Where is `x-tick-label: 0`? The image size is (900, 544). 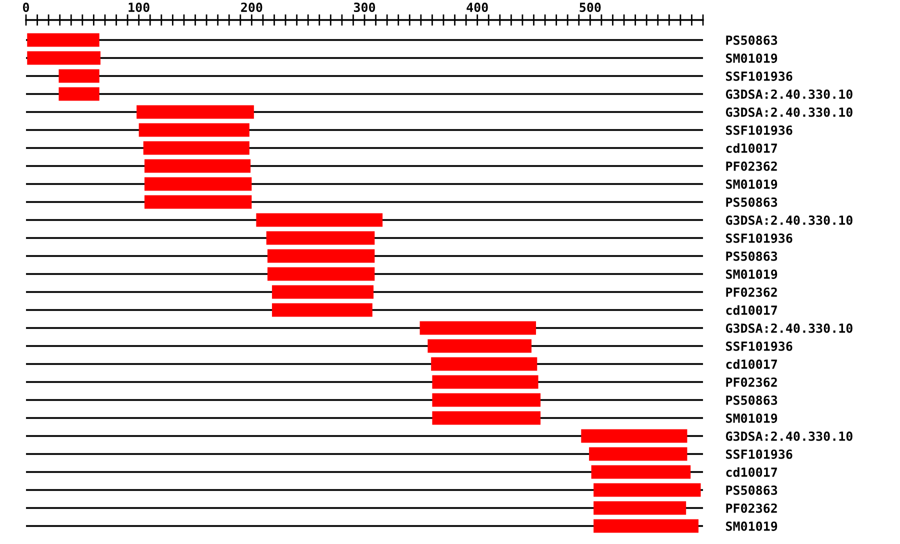 x-tick-label: 0 is located at coordinates (26, 7).